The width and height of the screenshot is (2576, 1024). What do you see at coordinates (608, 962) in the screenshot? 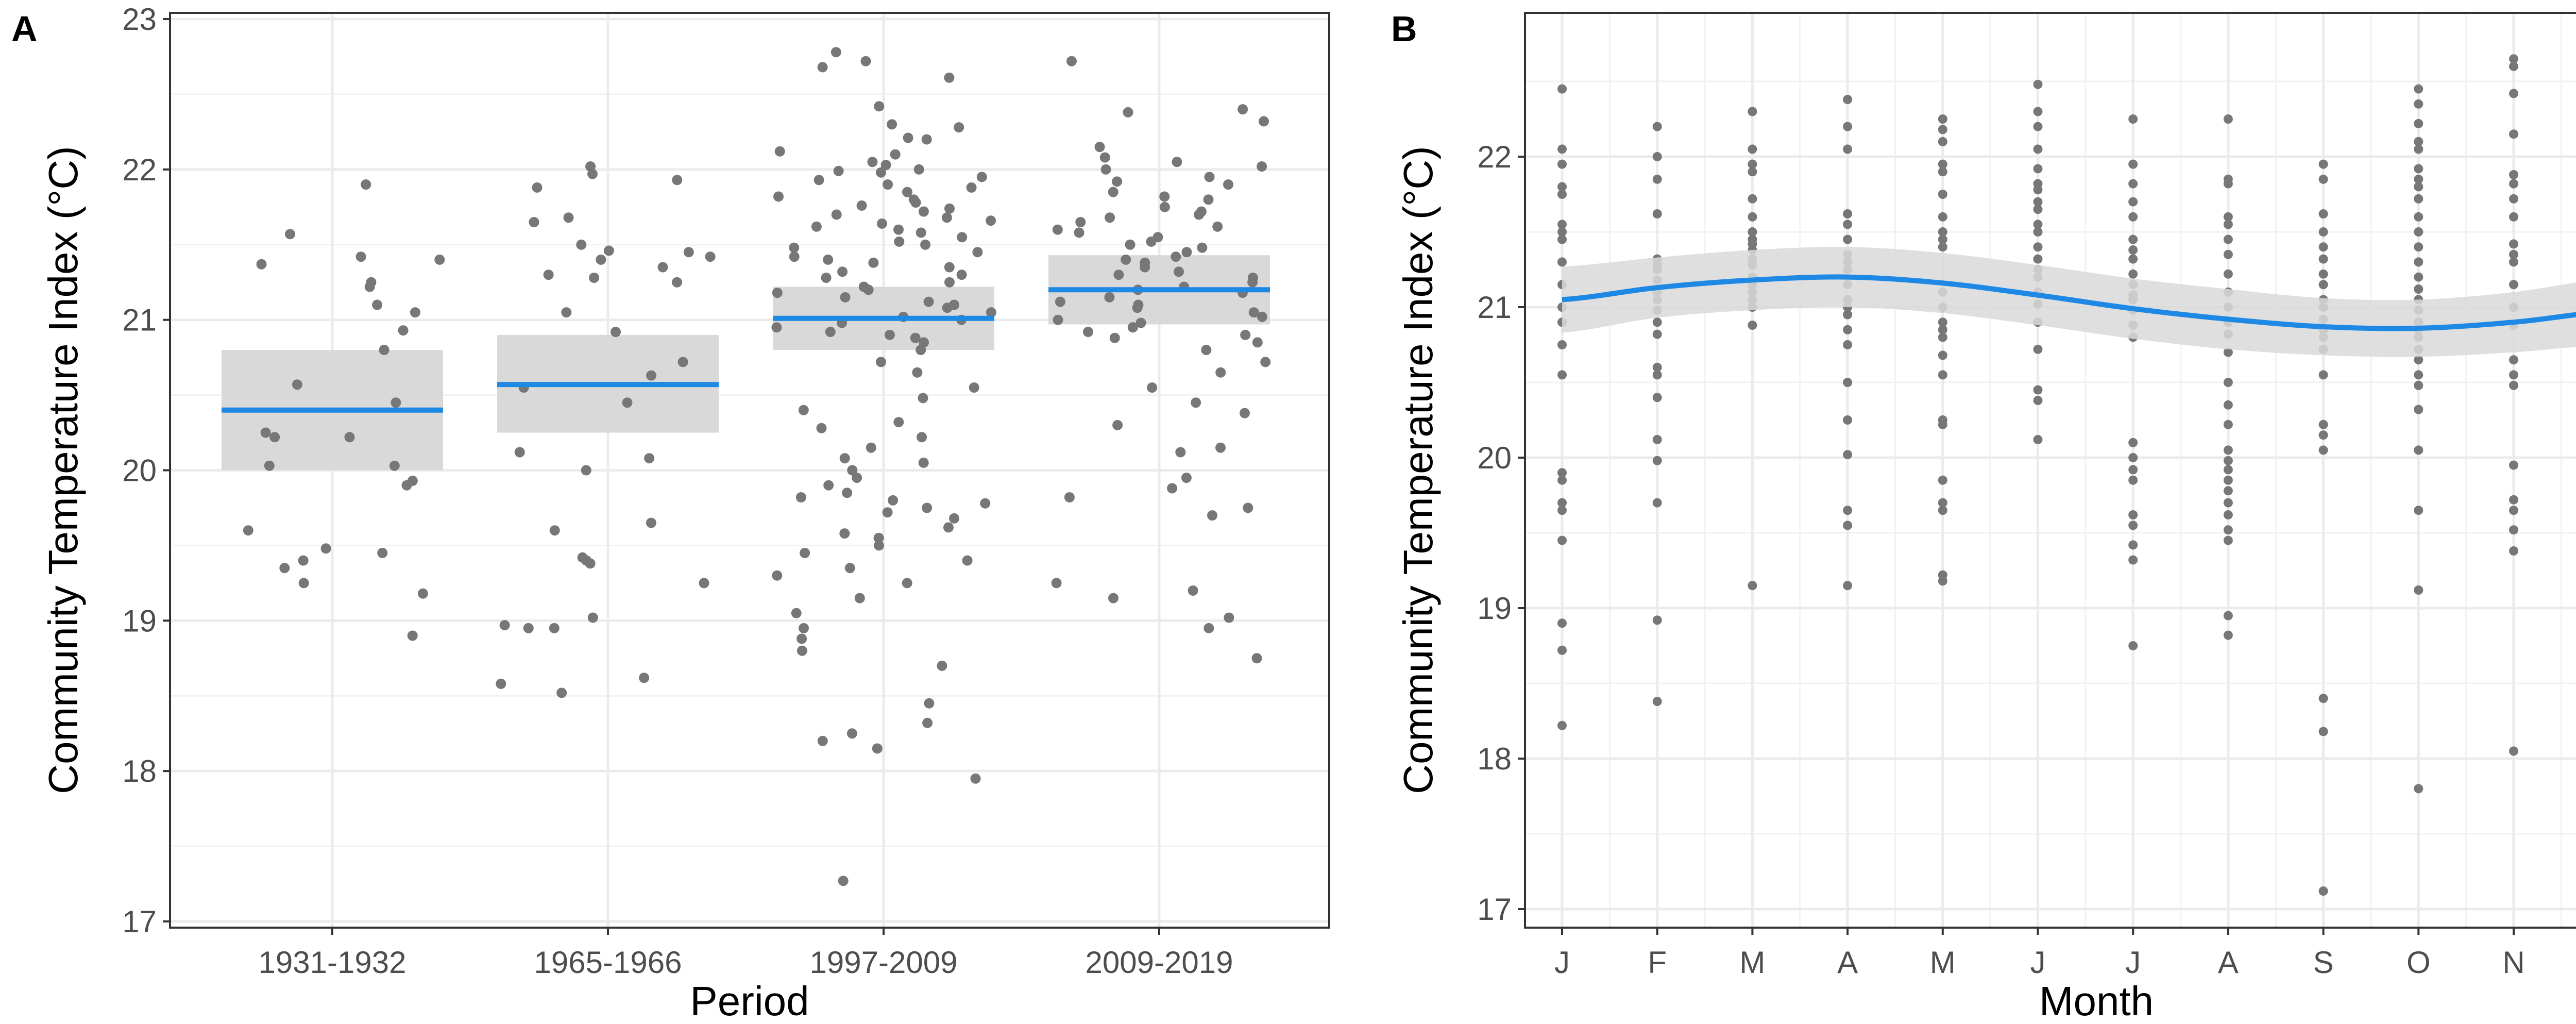
I see `panel-a-x-tick-label: 1965-1966` at bounding box center [608, 962].